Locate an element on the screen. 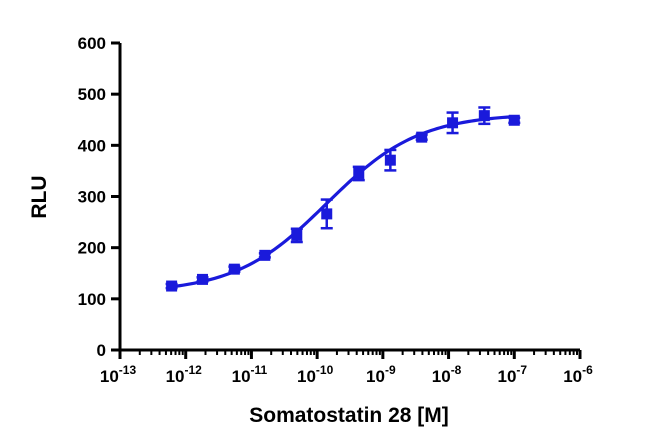  y-tick-label: 200 is located at coordinates (92, 248).